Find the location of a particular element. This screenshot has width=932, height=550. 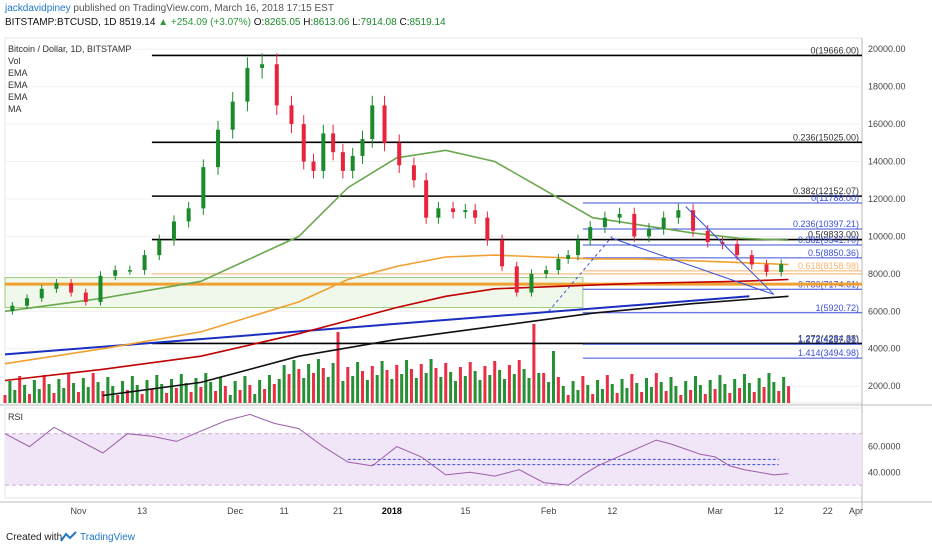

legend-item-ema-3: EMA is located at coordinates (18, 97).